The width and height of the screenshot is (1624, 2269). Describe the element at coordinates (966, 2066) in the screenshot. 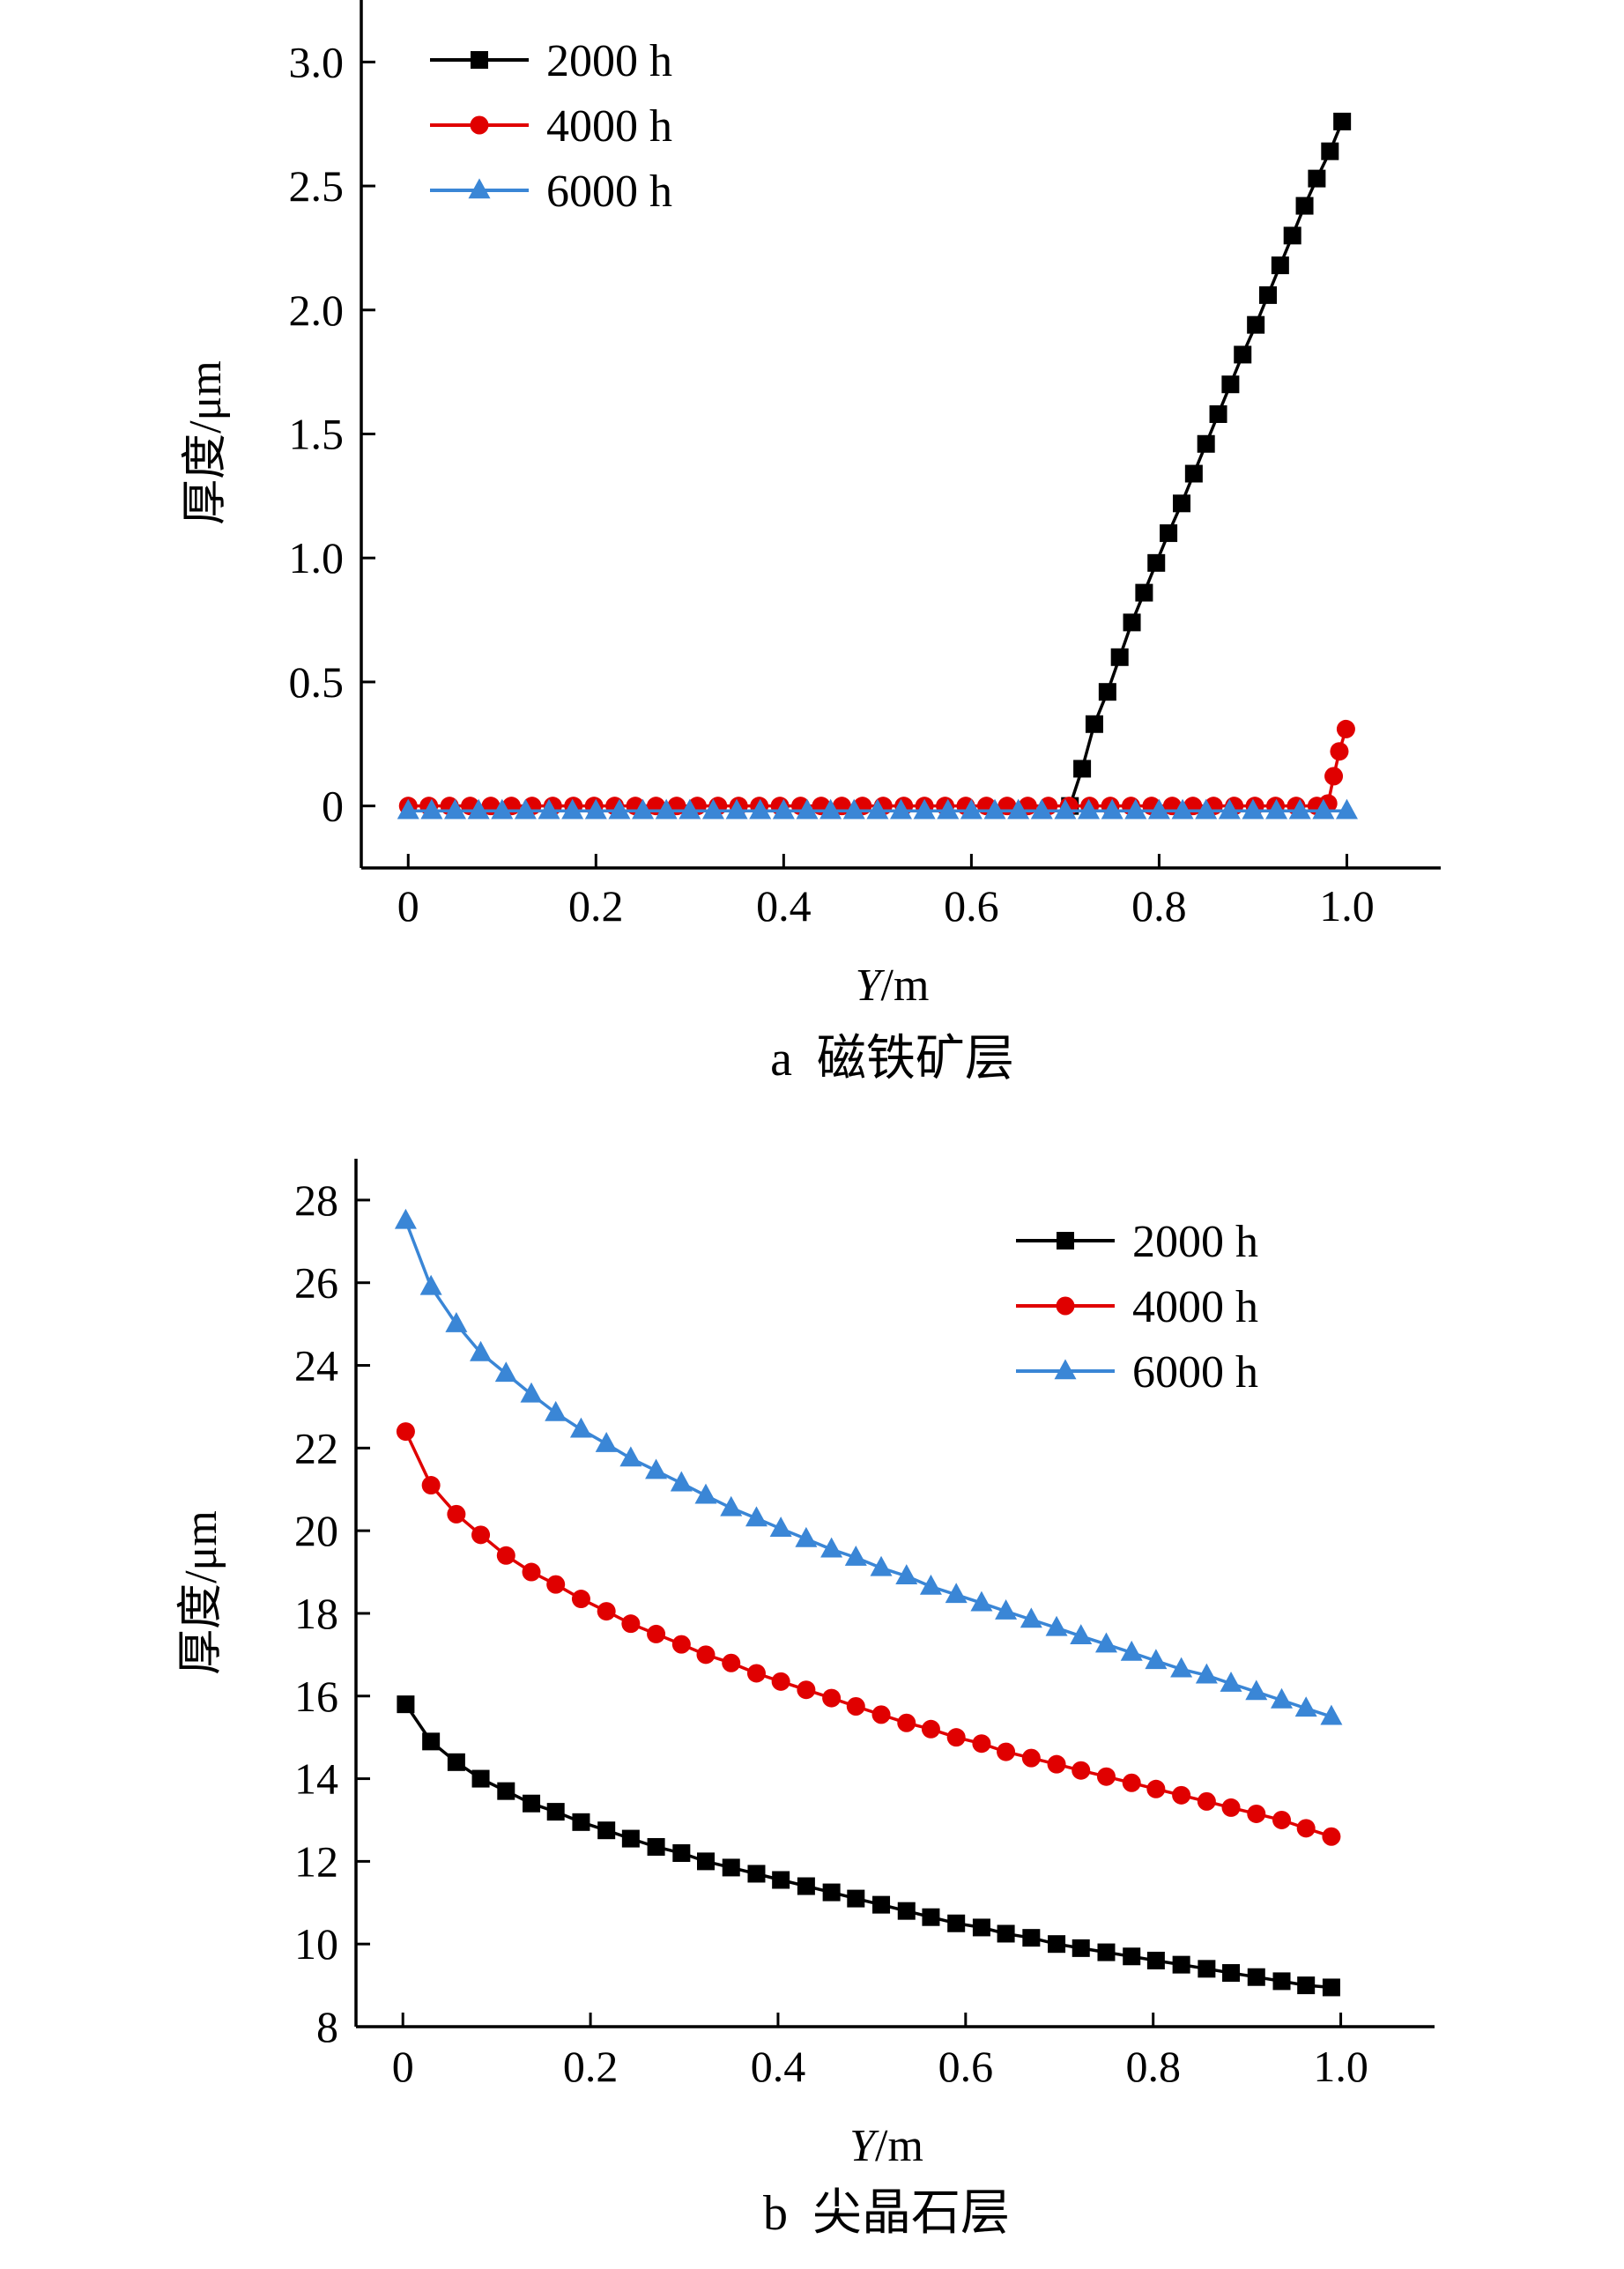

I see `x-tick-label: 0.6` at that location.